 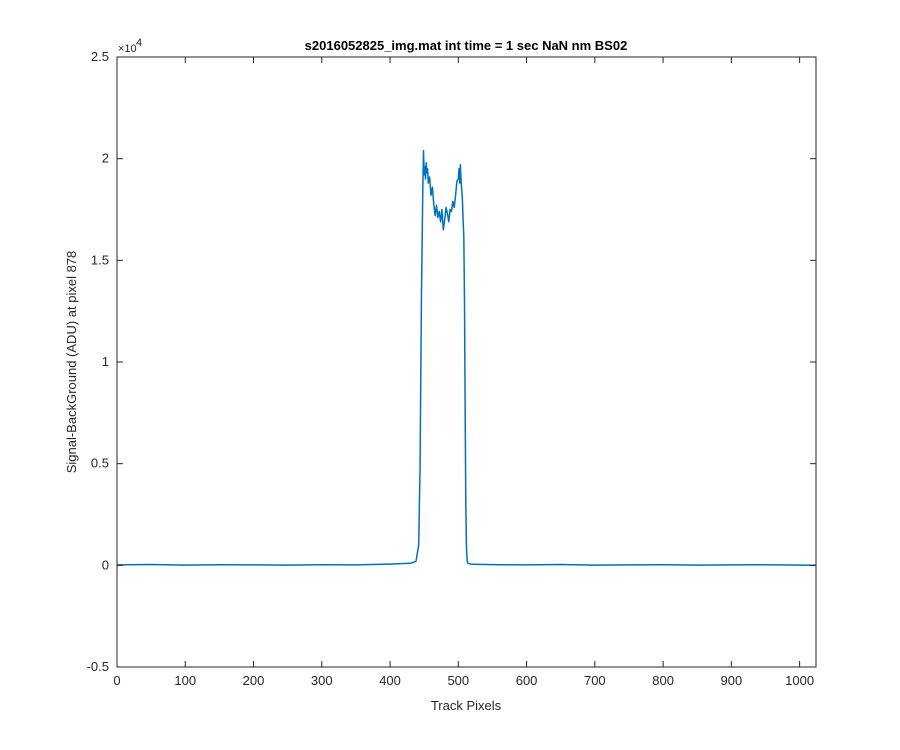 What do you see at coordinates (458, 680) in the screenshot?
I see `x-tick-label: 500` at bounding box center [458, 680].